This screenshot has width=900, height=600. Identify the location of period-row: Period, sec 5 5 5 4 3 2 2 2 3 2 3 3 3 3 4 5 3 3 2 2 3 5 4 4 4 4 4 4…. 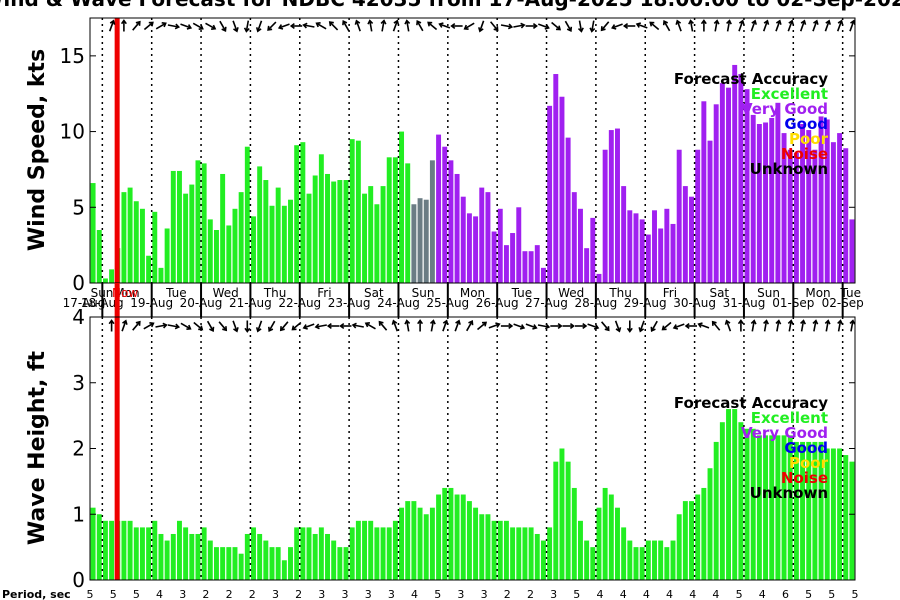
(430, 594).